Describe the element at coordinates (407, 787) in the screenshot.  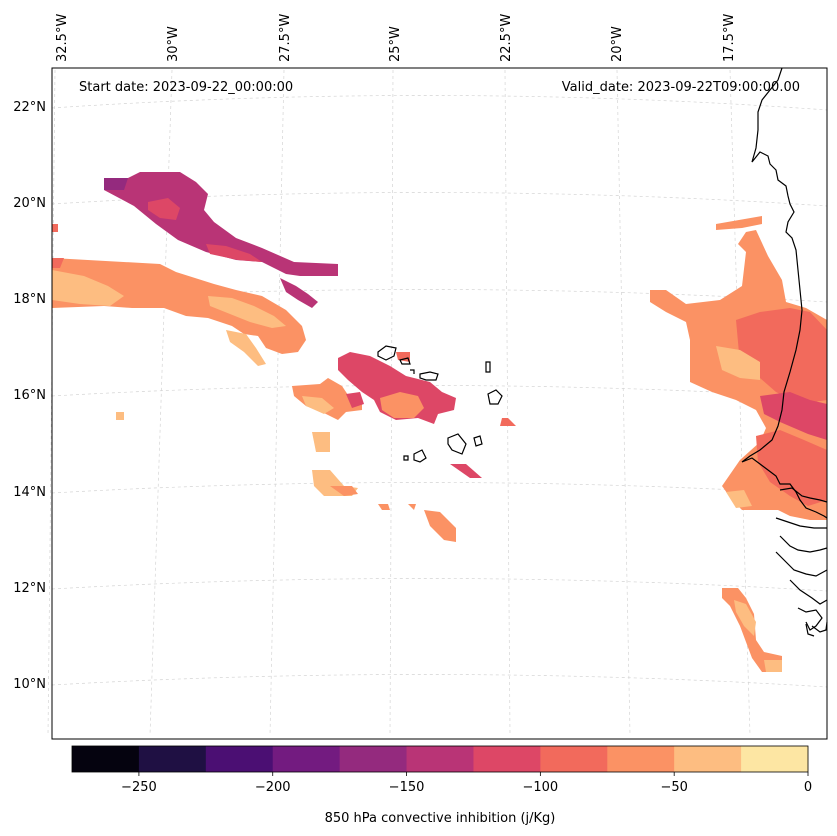
I see `colorbar-tick-label: −150` at that location.